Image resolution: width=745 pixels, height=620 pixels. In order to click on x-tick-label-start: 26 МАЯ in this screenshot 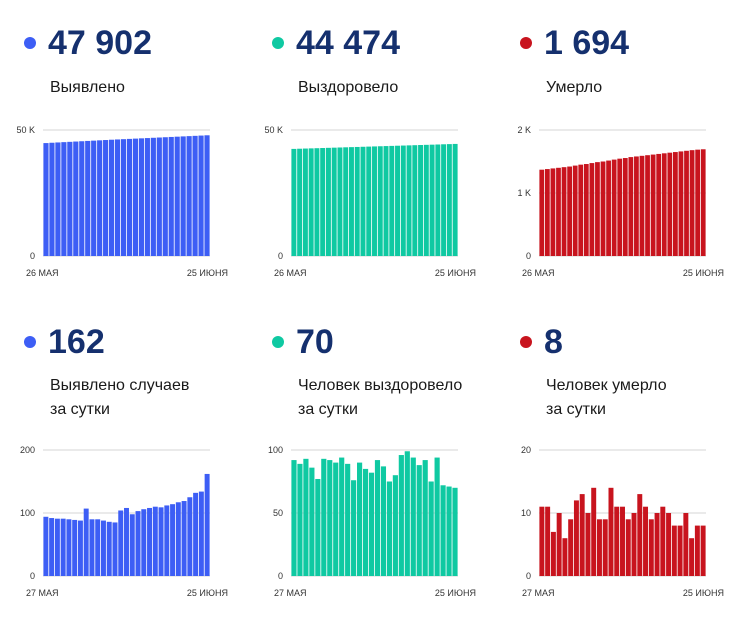, I will do `click(42, 273)`.